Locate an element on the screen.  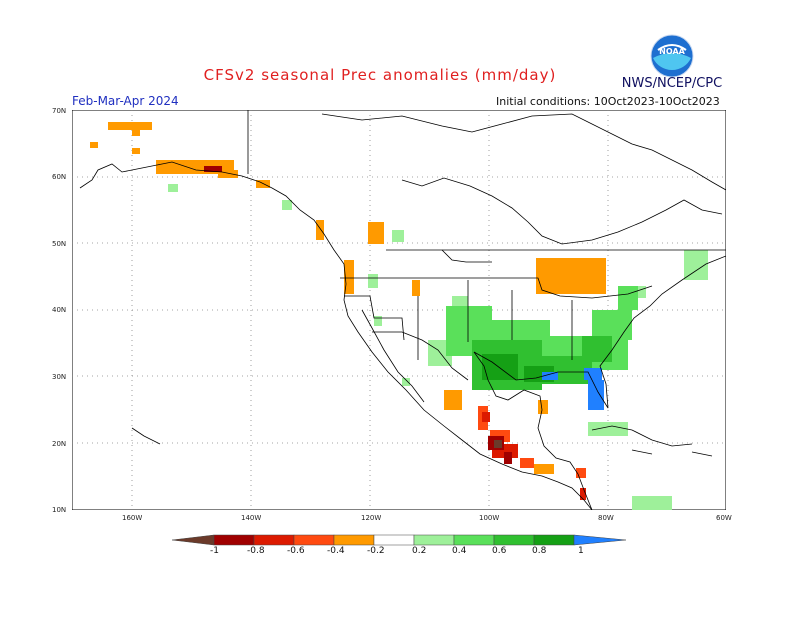
colorbar-label: 0.8 is located at coordinates (539, 551).